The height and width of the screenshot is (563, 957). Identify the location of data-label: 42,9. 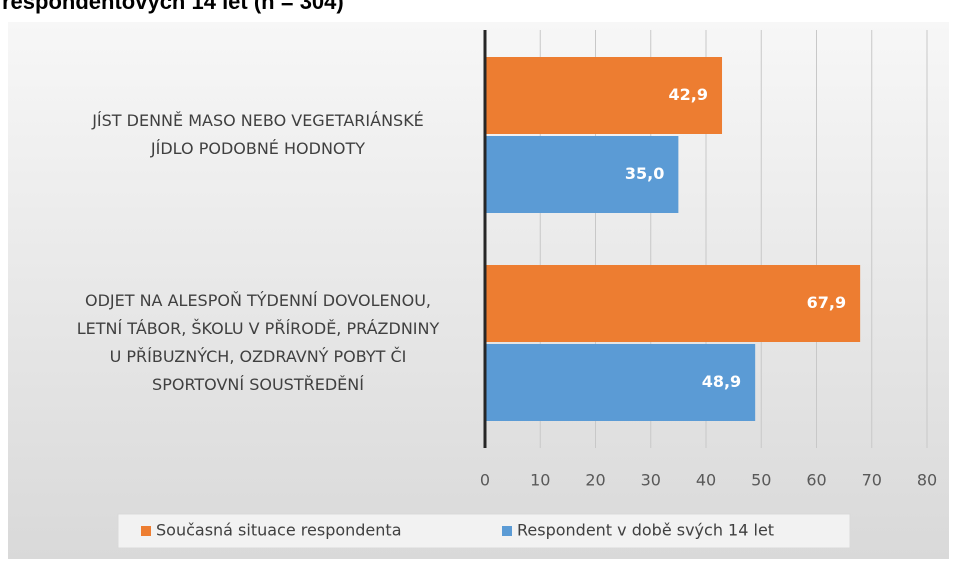
(688, 94).